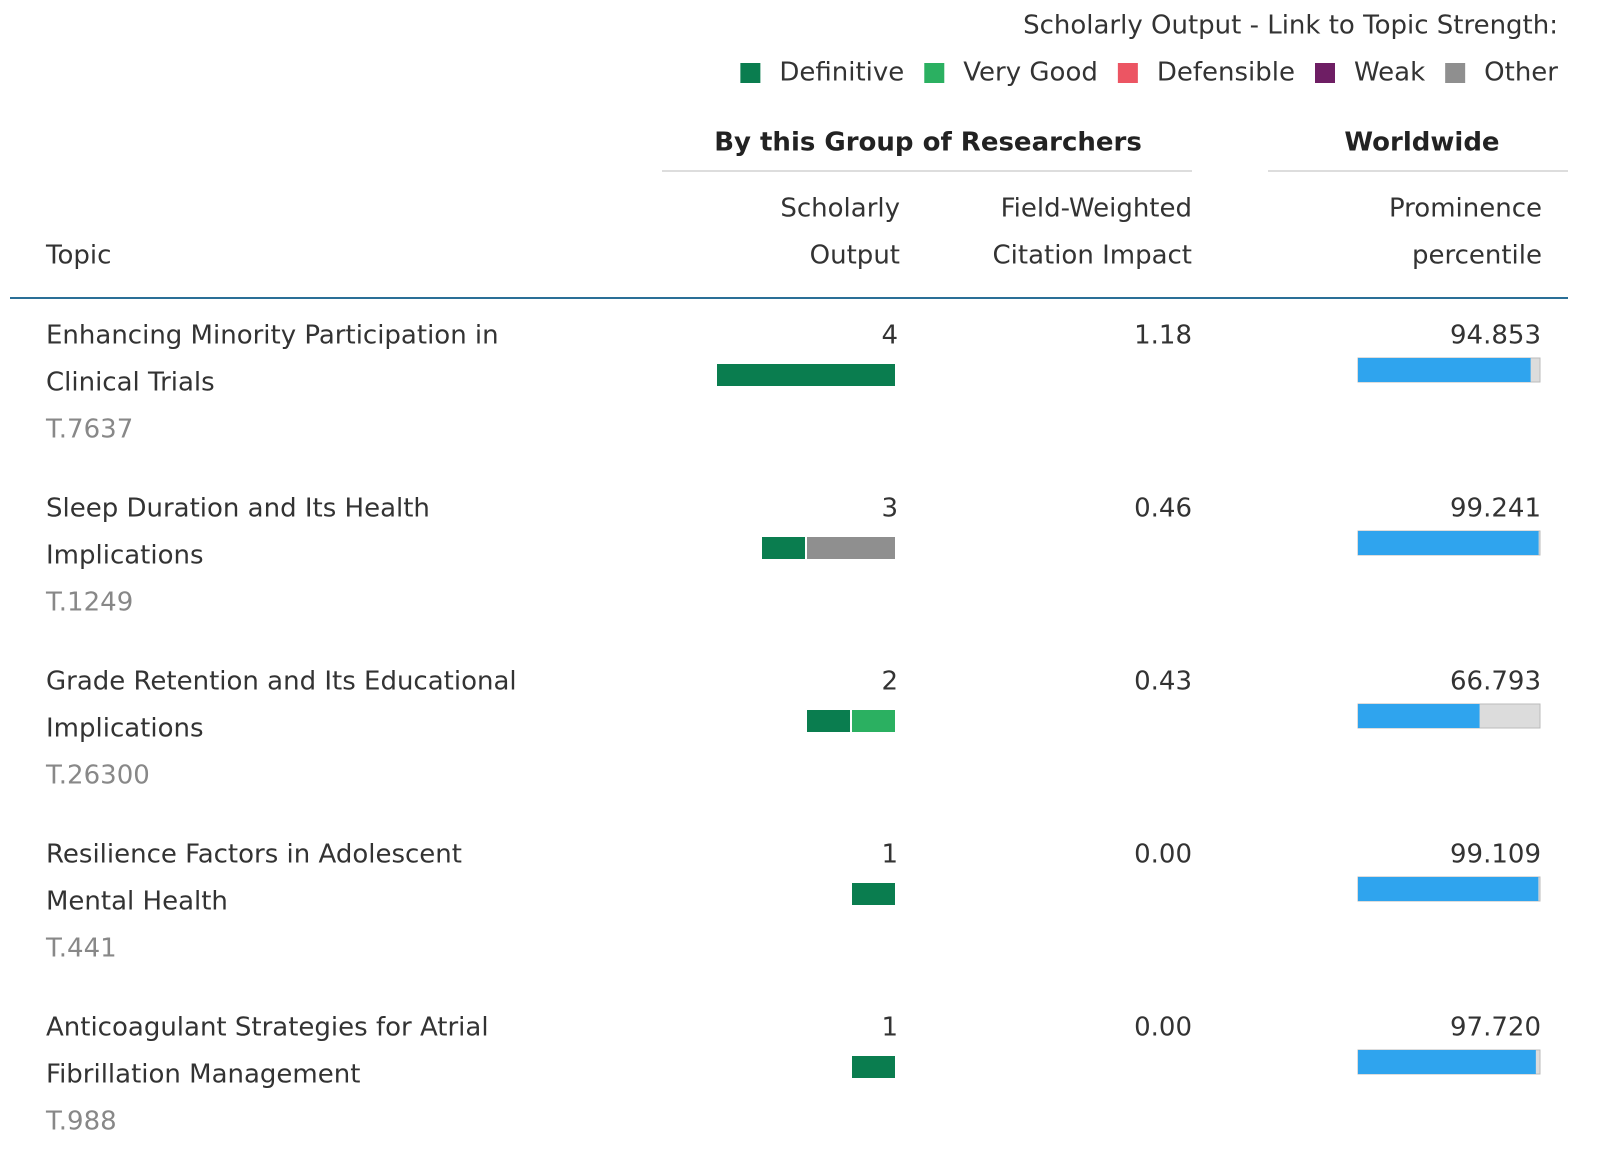  Describe the element at coordinates (1226, 73) in the screenshot. I see `legend-label: Defensible` at that location.